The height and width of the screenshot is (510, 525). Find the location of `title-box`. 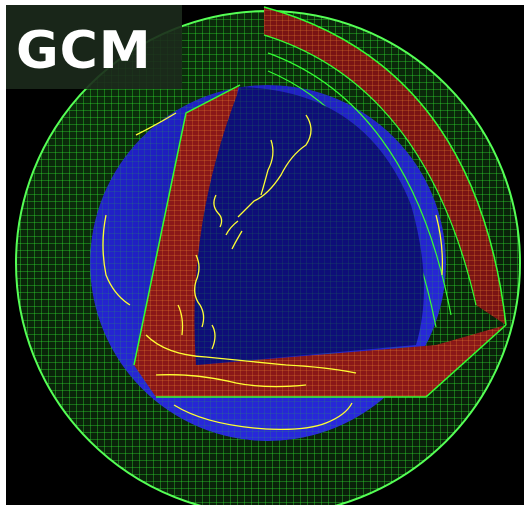

title-box is located at coordinates (94, 47).